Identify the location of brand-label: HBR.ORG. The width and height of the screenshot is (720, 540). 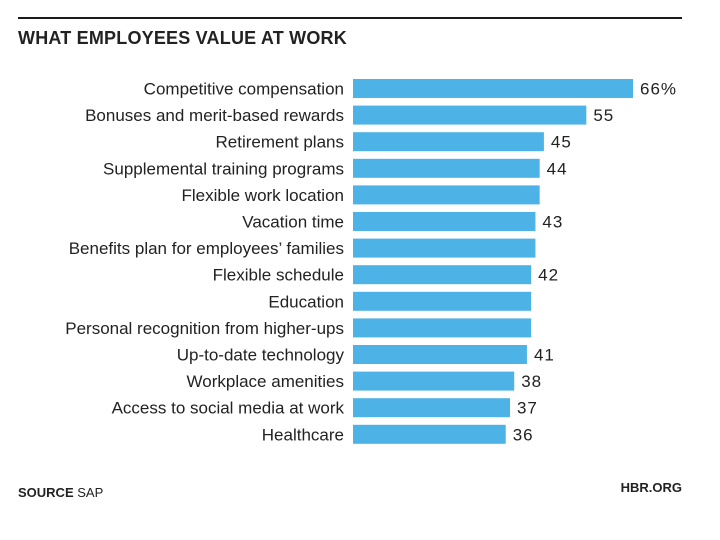
(651, 487).